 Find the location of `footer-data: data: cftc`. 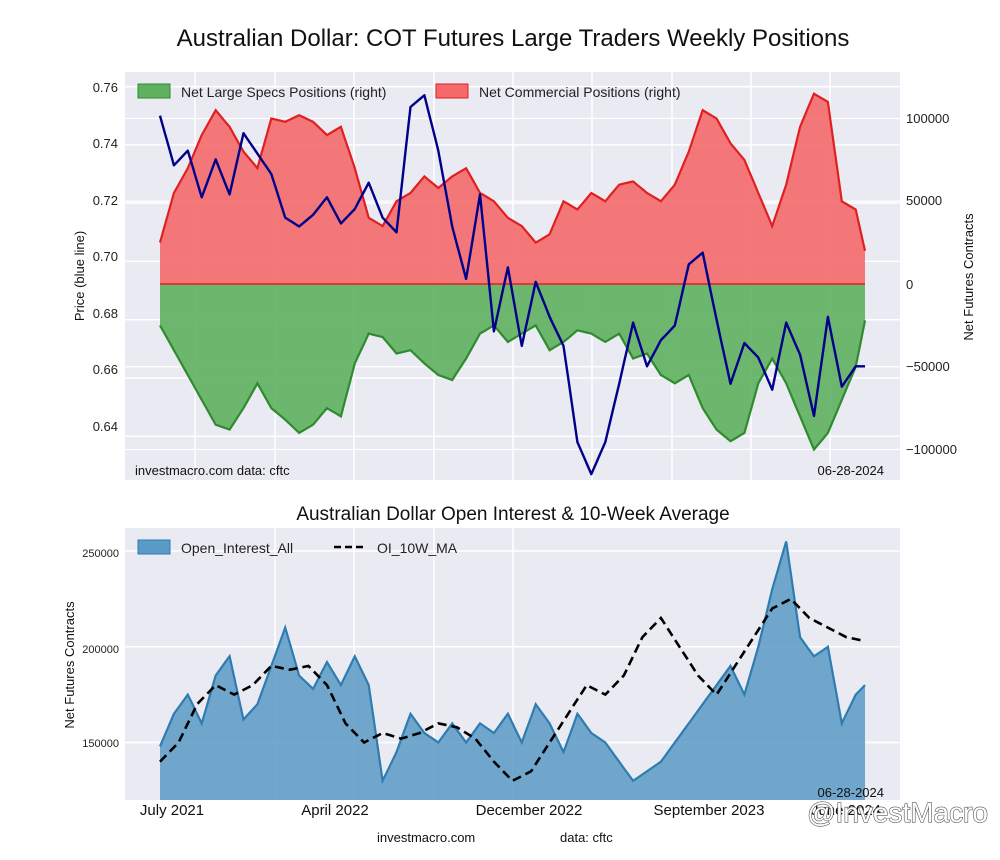

footer-data: data: cftc is located at coordinates (586, 837).